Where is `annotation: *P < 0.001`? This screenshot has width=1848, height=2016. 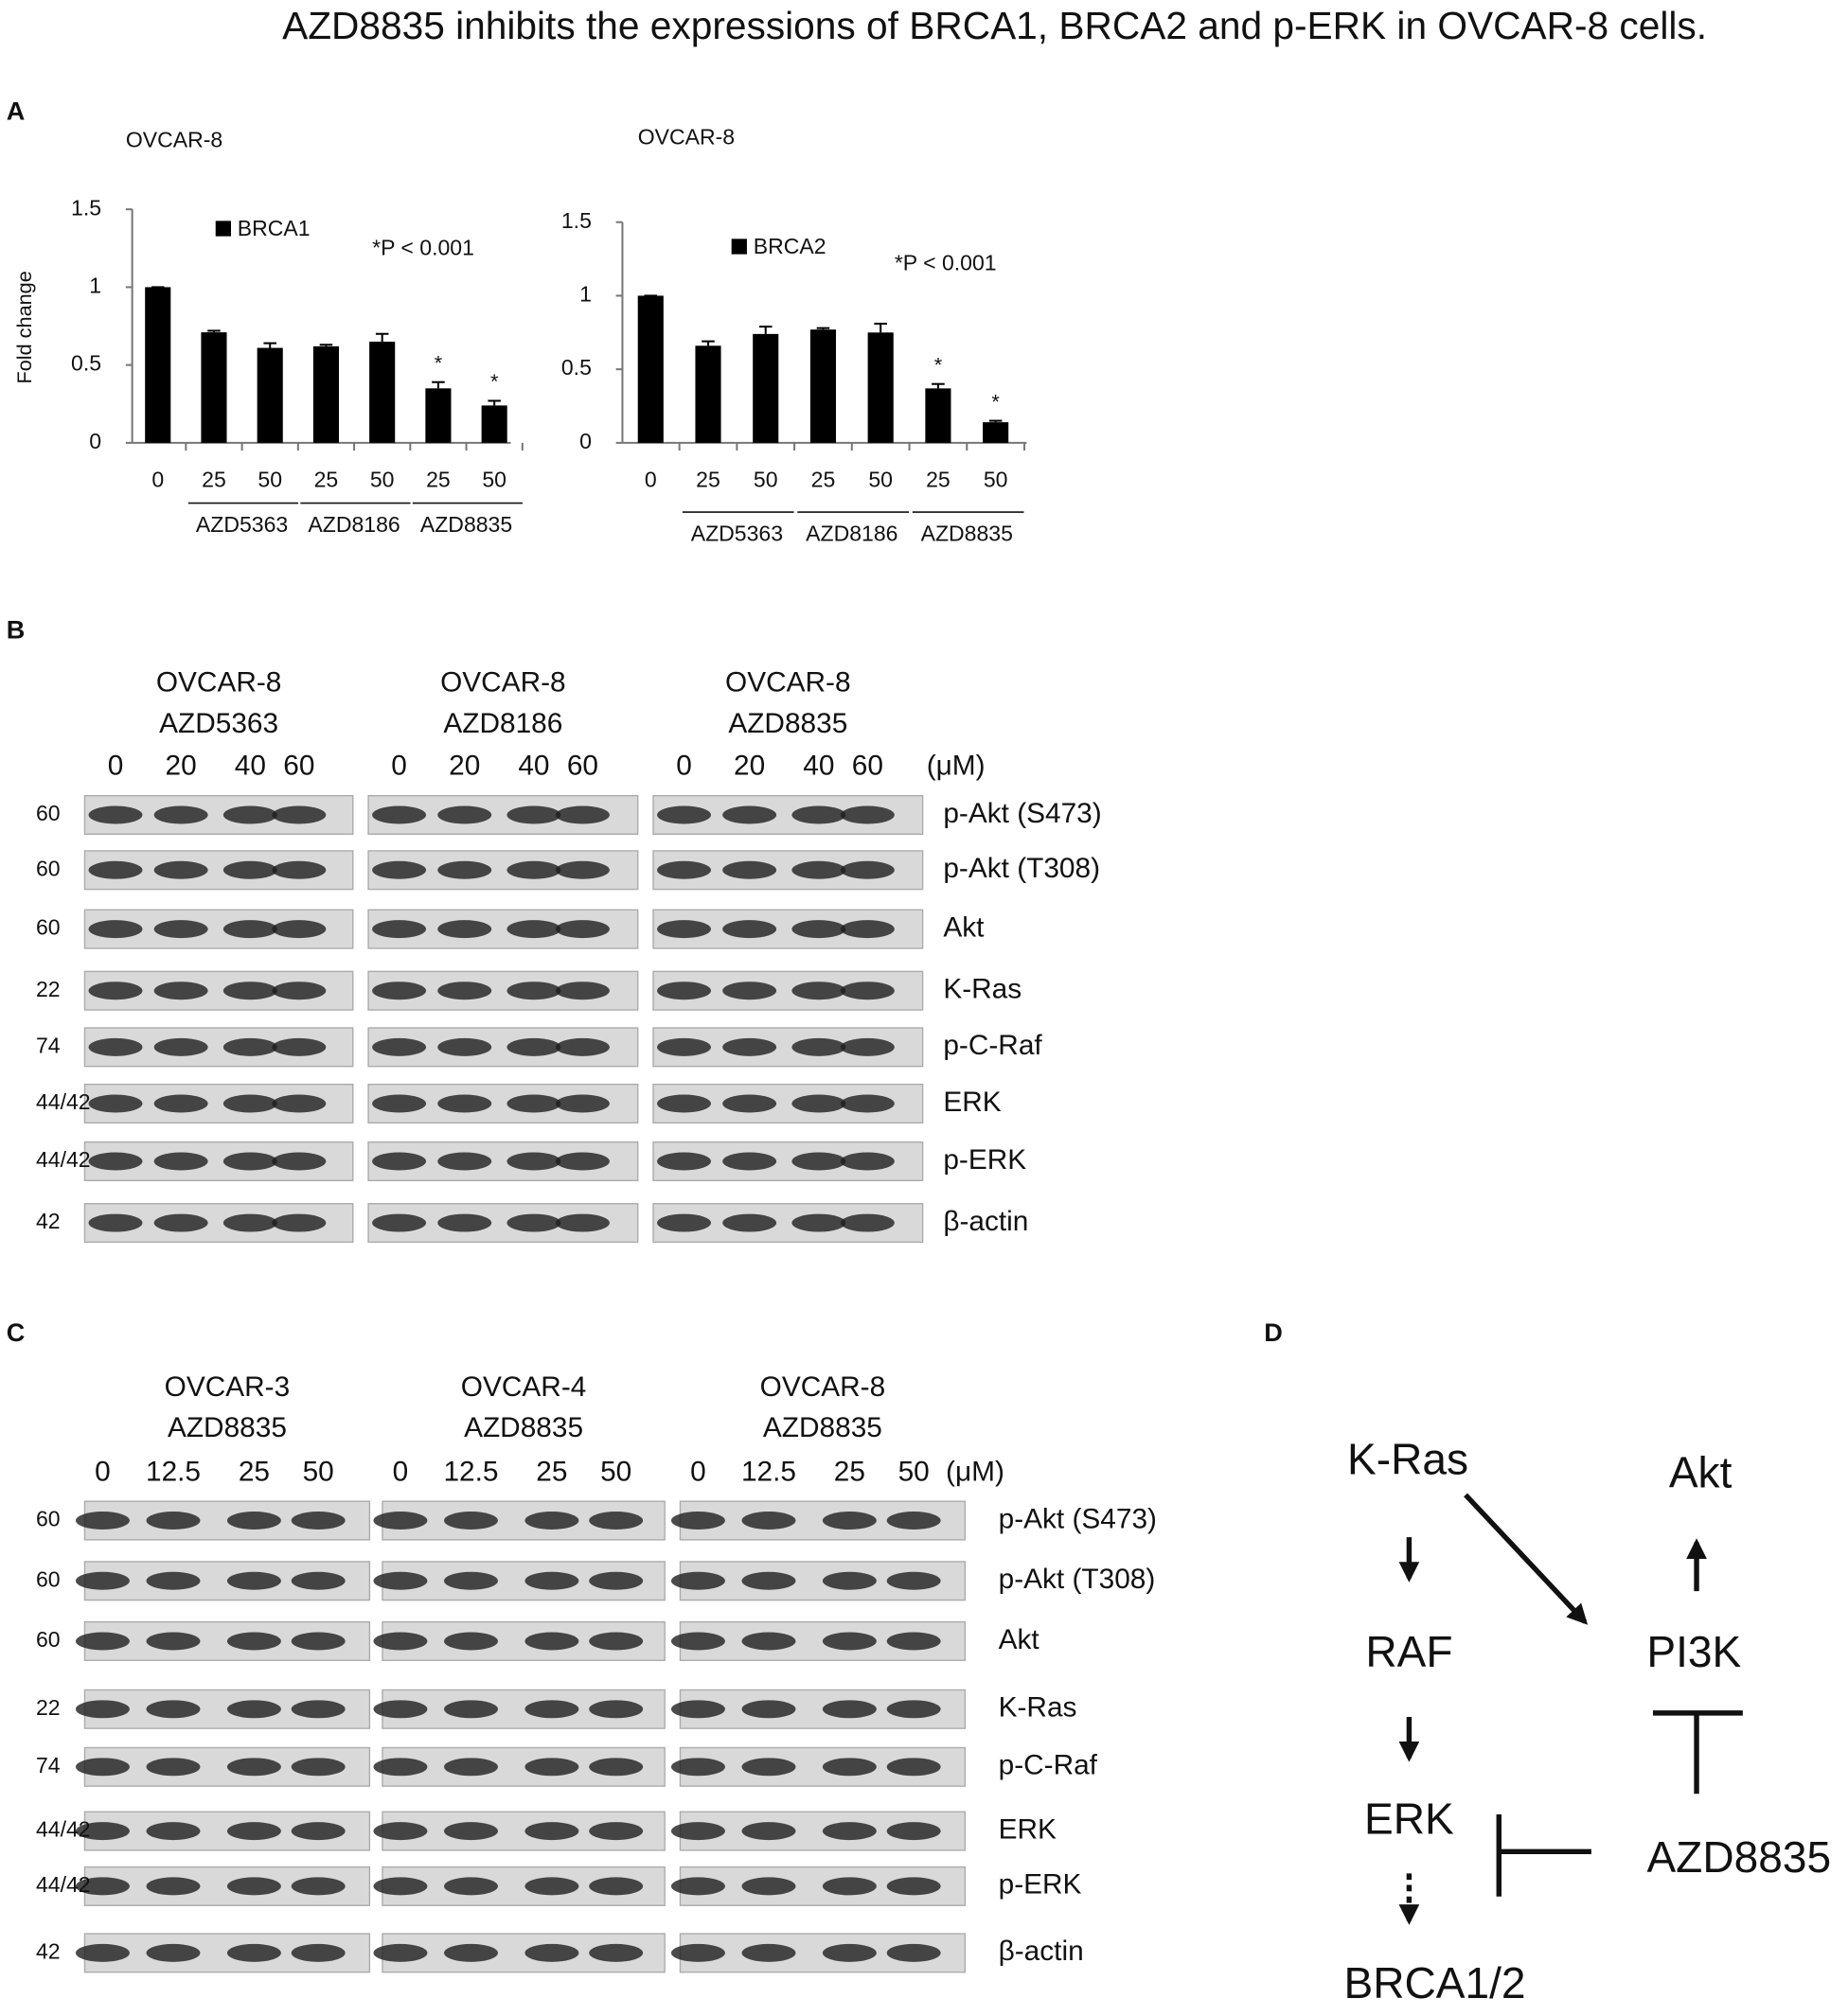
annotation: *P < 0.001 is located at coordinates (946, 263).